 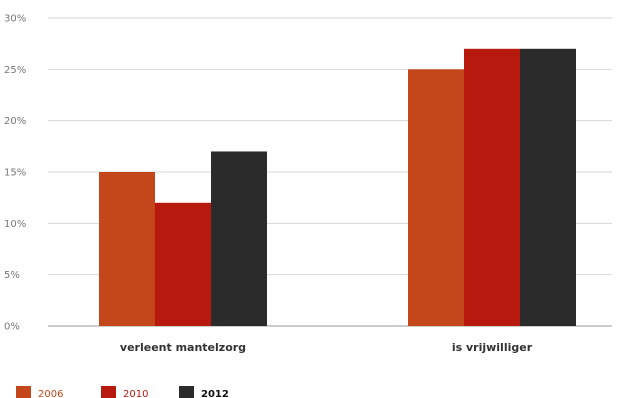 What do you see at coordinates (122, 392) in the screenshot?
I see `legend: 2006 2010 2012` at bounding box center [122, 392].